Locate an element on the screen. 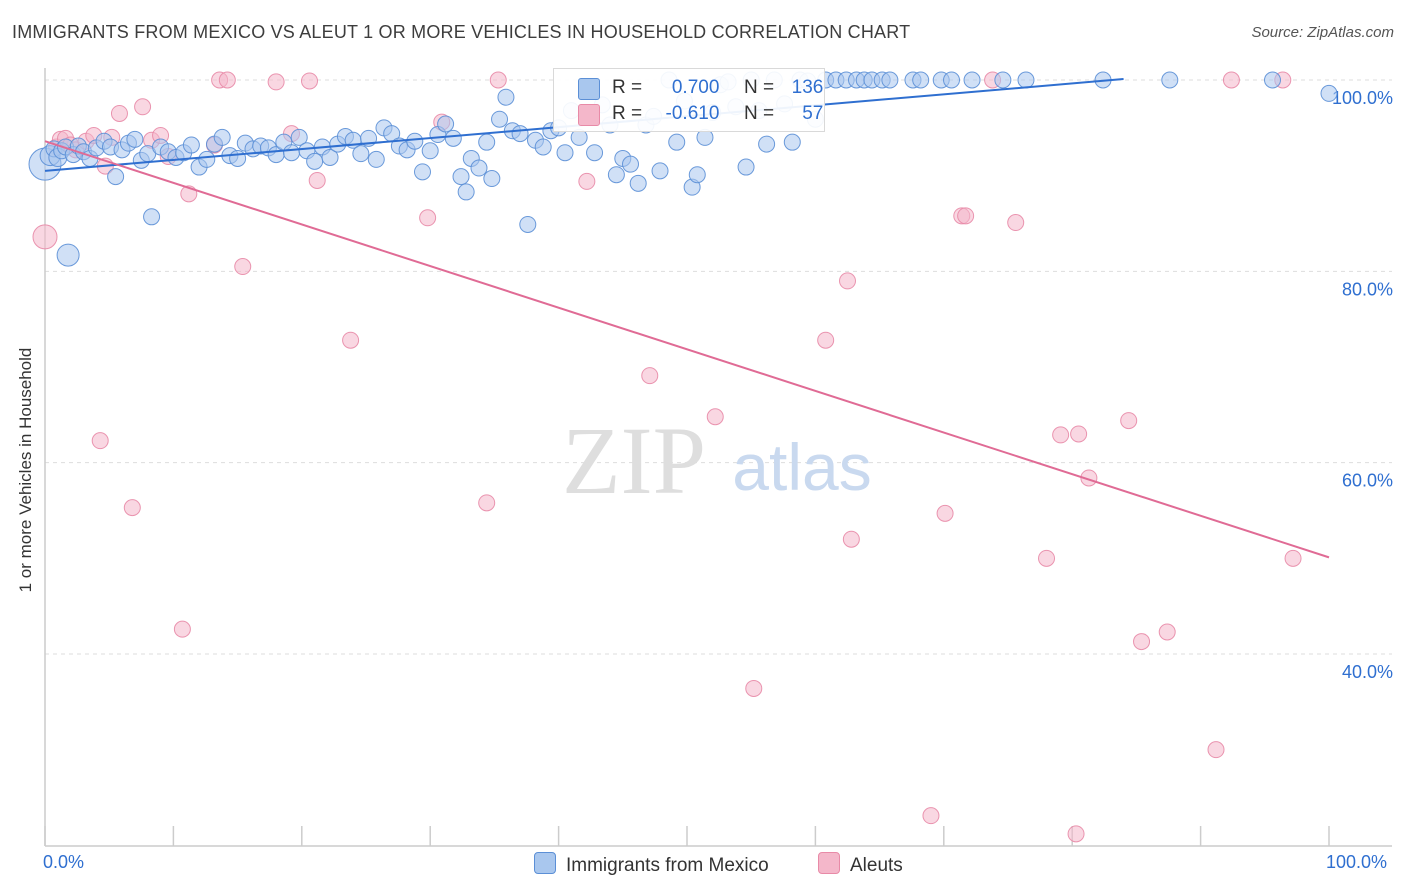  x-tick-label-100: 100.0% is located at coordinates (1357, 862).